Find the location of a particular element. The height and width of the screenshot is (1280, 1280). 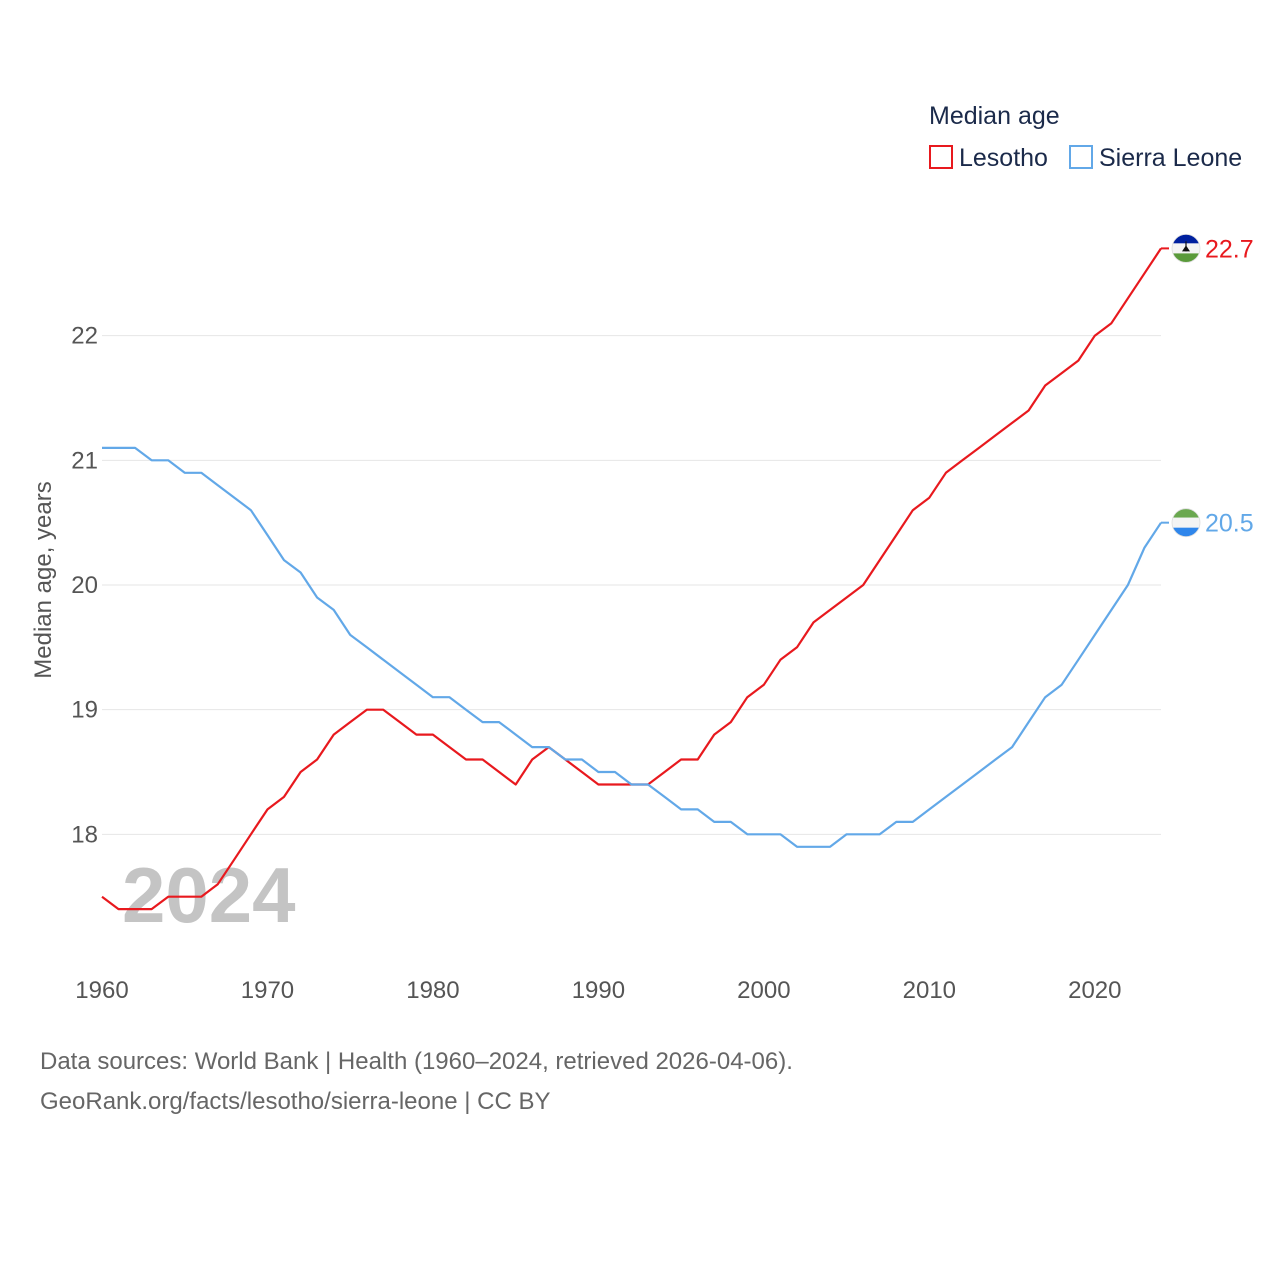

x-axis-ticks: 1960 1970 1980 1990 2000 2010 2020 is located at coordinates (598, 990).